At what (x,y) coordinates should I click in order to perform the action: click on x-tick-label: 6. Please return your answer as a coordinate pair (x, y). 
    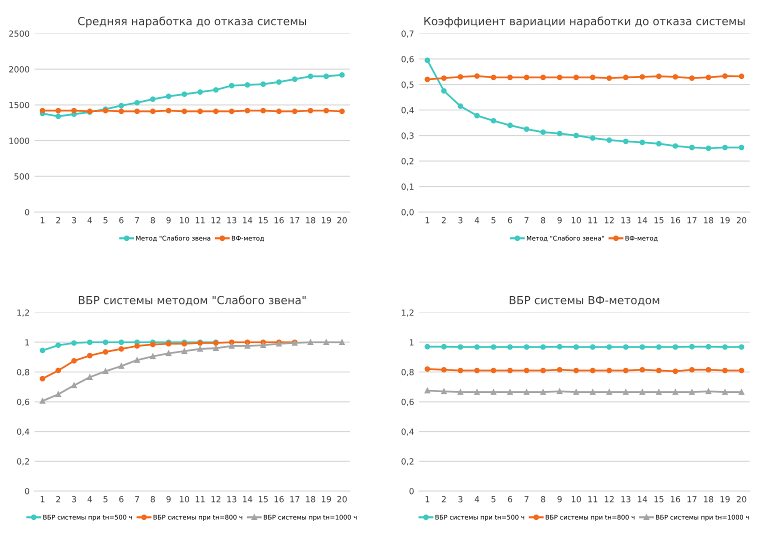
    Looking at the image, I should click on (121, 220).